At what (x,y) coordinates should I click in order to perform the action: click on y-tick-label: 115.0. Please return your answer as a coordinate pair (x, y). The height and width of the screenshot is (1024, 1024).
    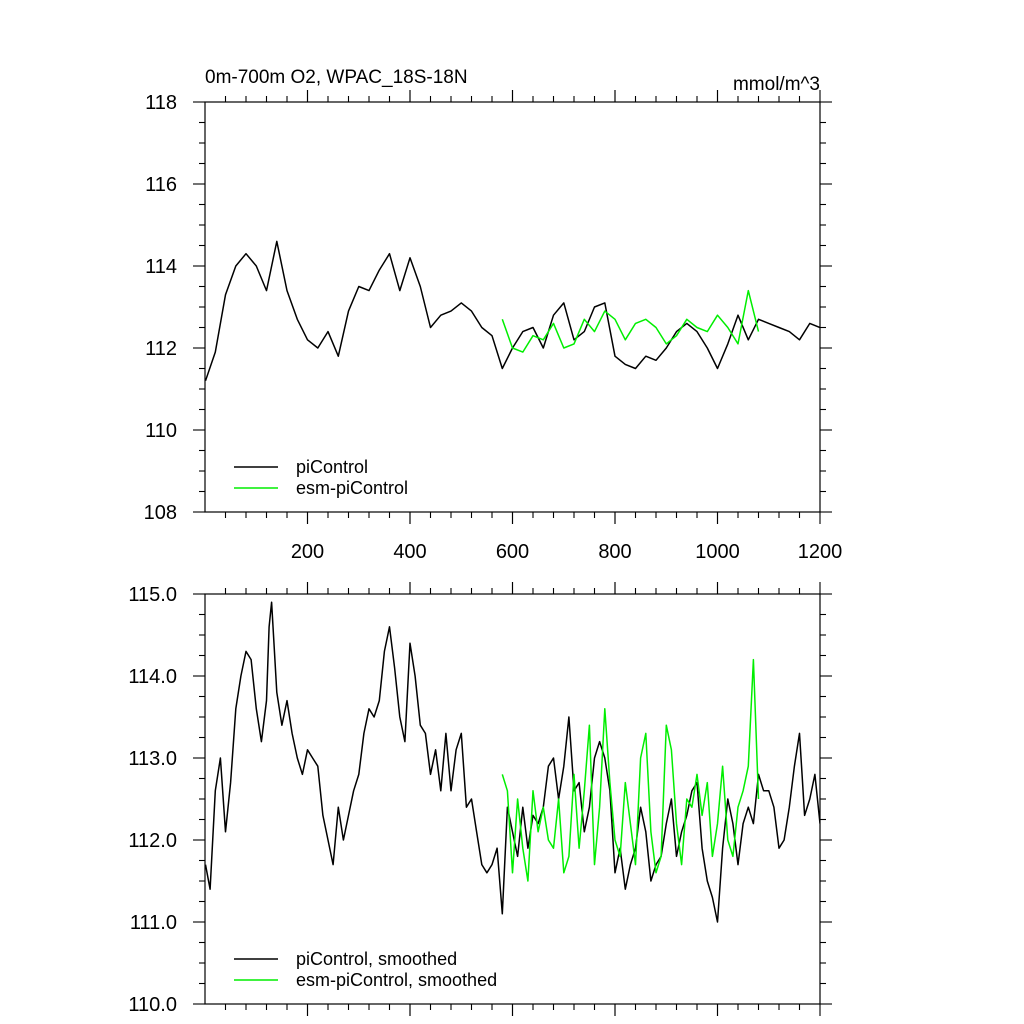
    Looking at the image, I should click on (152, 595).